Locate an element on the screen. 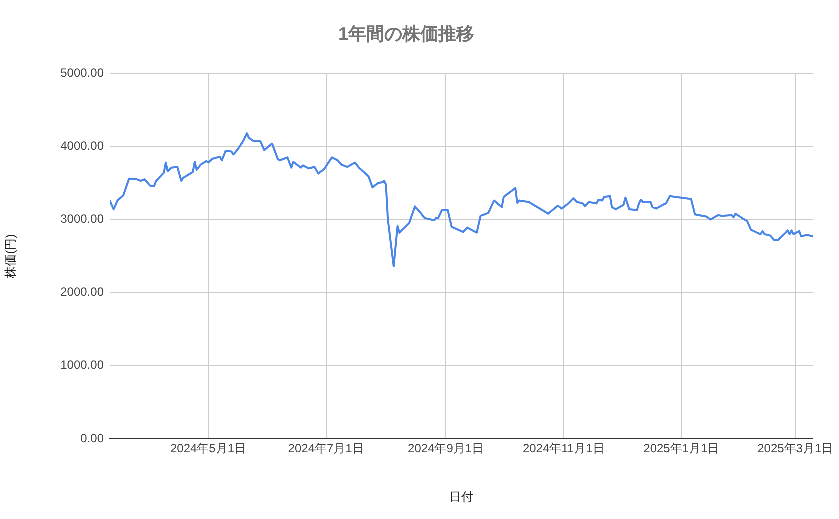 The height and width of the screenshot is (519, 839). x-tick-label: 2024年9月1日 is located at coordinates (446, 449).